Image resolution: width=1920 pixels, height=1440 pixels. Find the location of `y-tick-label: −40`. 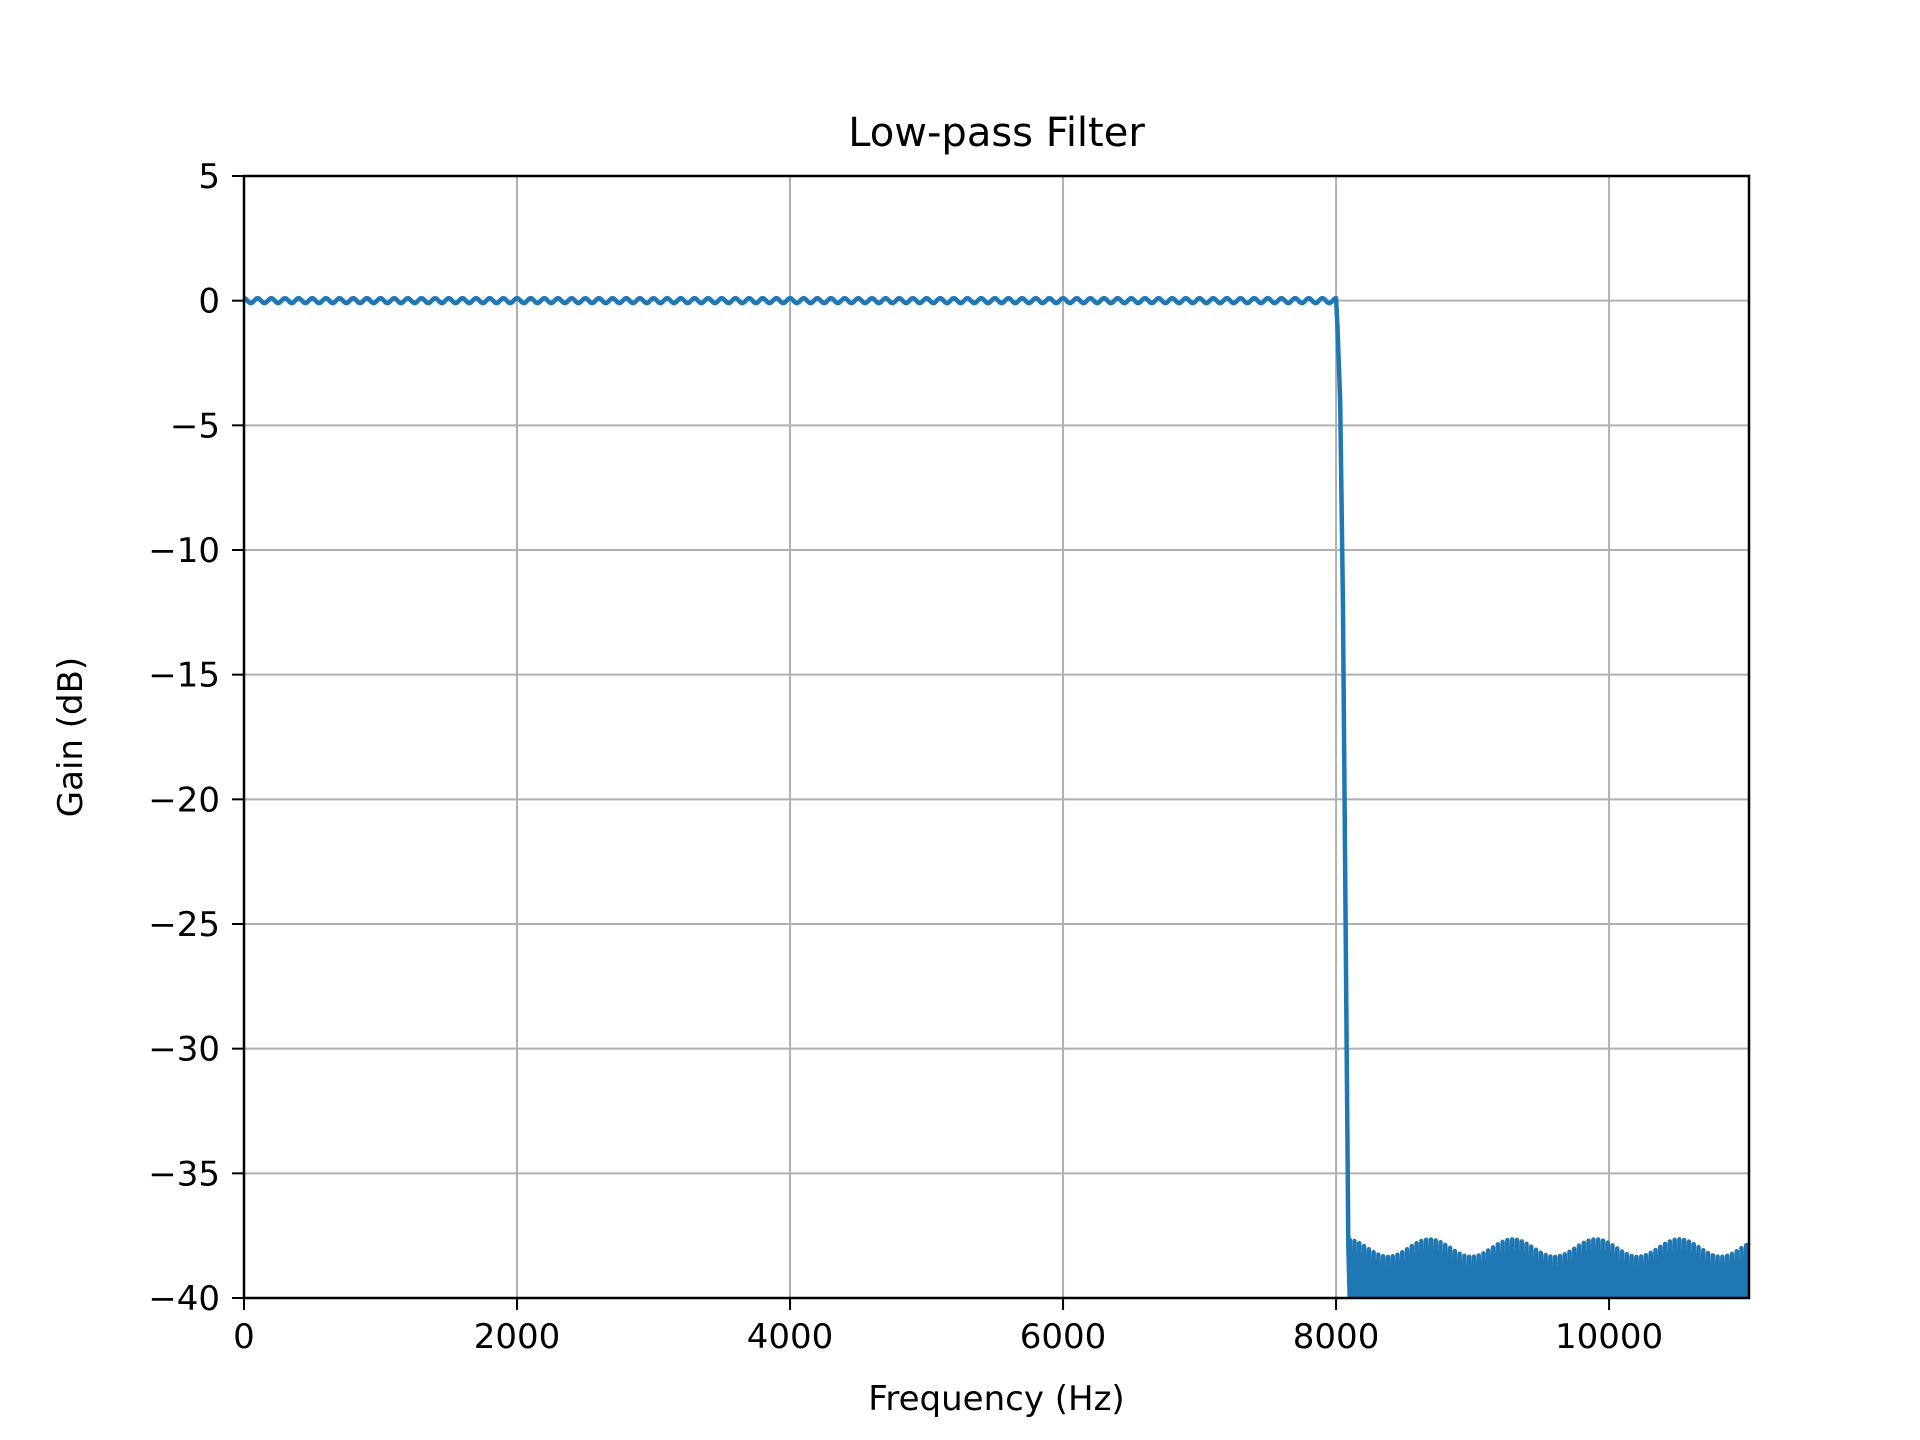

y-tick-label: −40 is located at coordinates (184, 1299).